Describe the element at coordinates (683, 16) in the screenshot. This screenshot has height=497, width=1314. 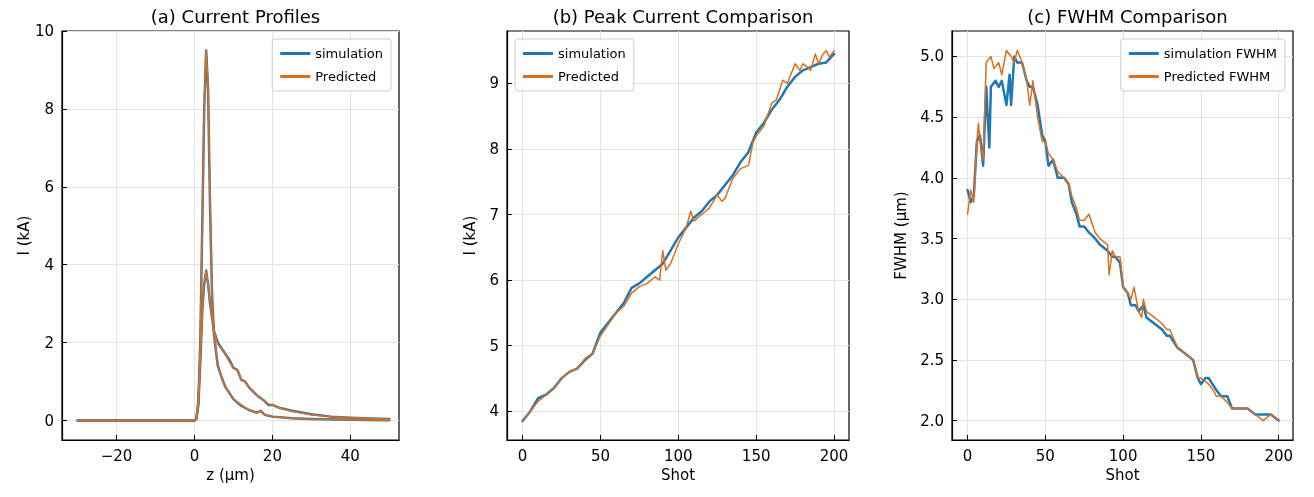
I see `chart-title: (b) Peak Current Comparison` at that location.